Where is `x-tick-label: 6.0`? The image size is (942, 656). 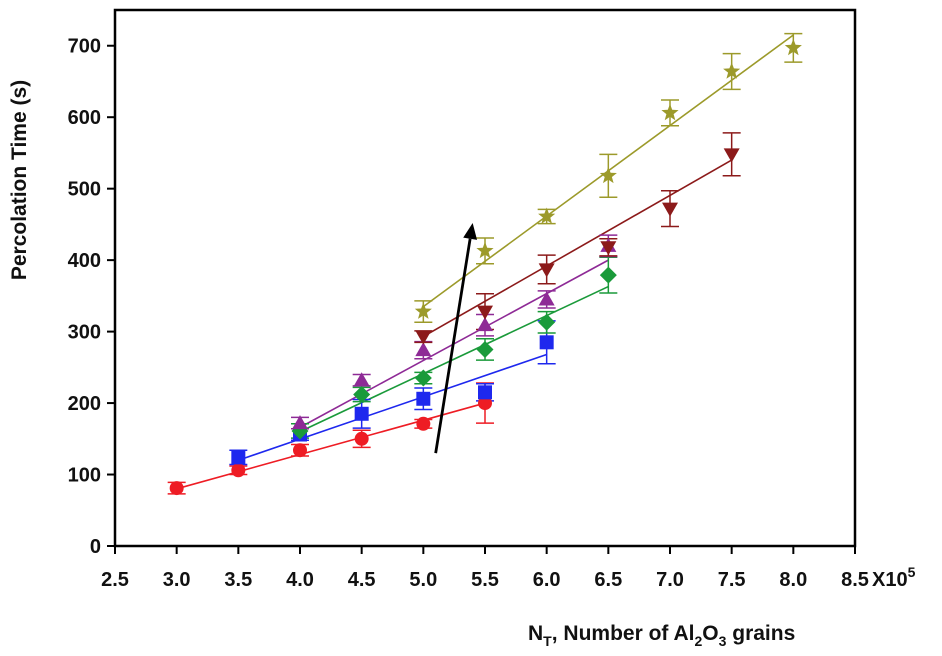
x-tick-label: 6.0 is located at coordinates (547, 580).